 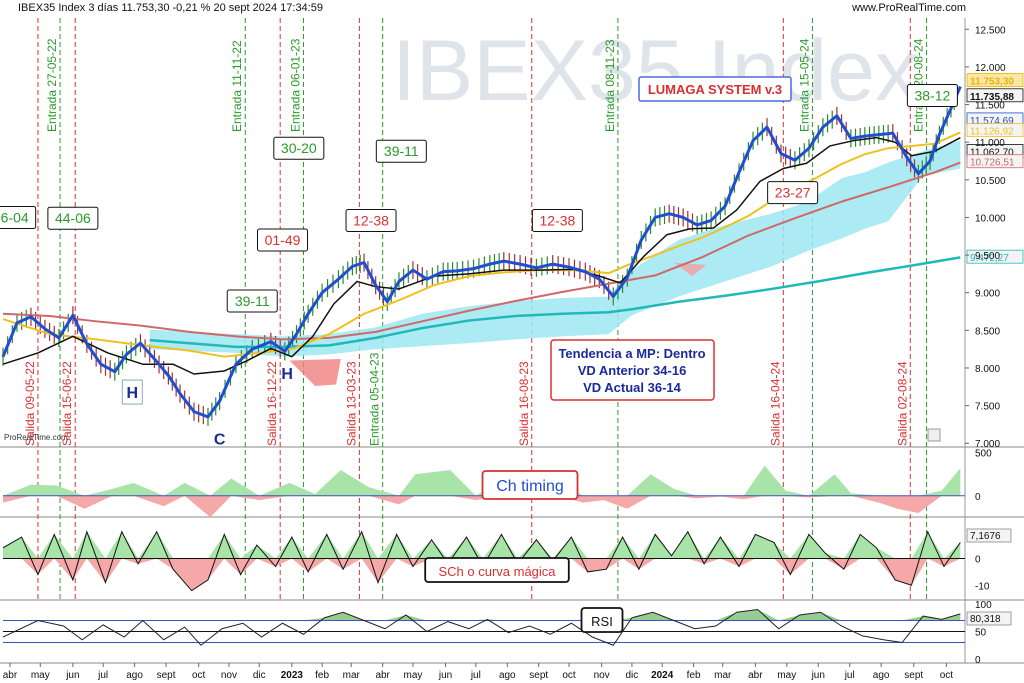 What do you see at coordinates (990, 181) in the screenshot?
I see `y-tick-label: 10.500` at bounding box center [990, 181].